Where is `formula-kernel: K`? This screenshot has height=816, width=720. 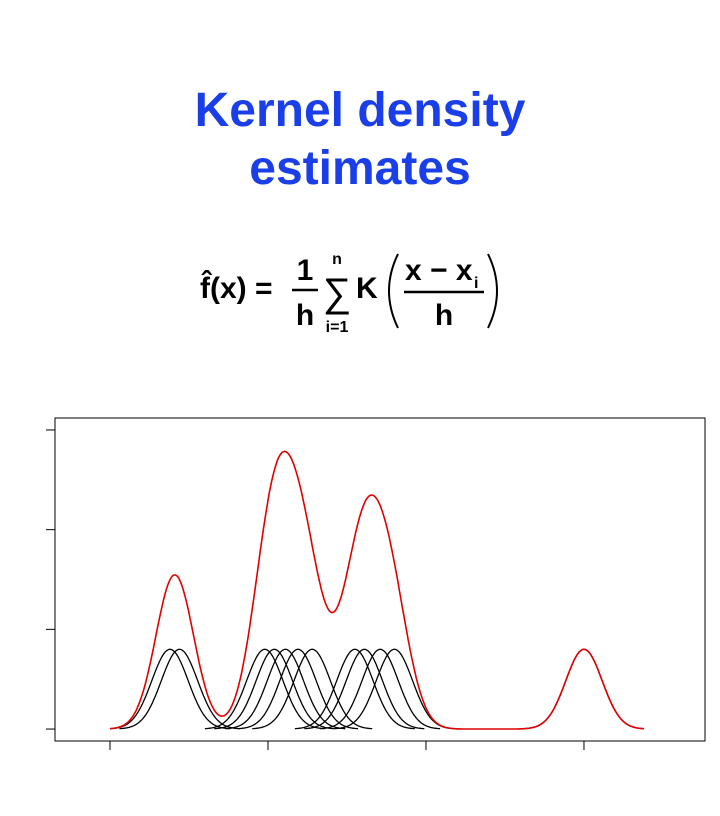 formula-kernel: K is located at coordinates (367, 288).